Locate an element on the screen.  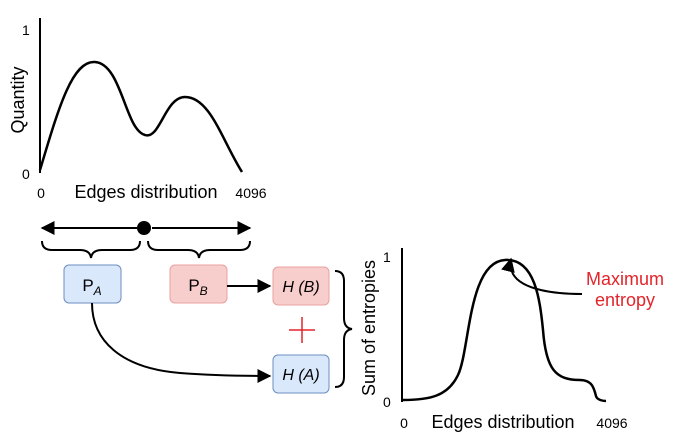
plus-sign is located at coordinates (302, 330).